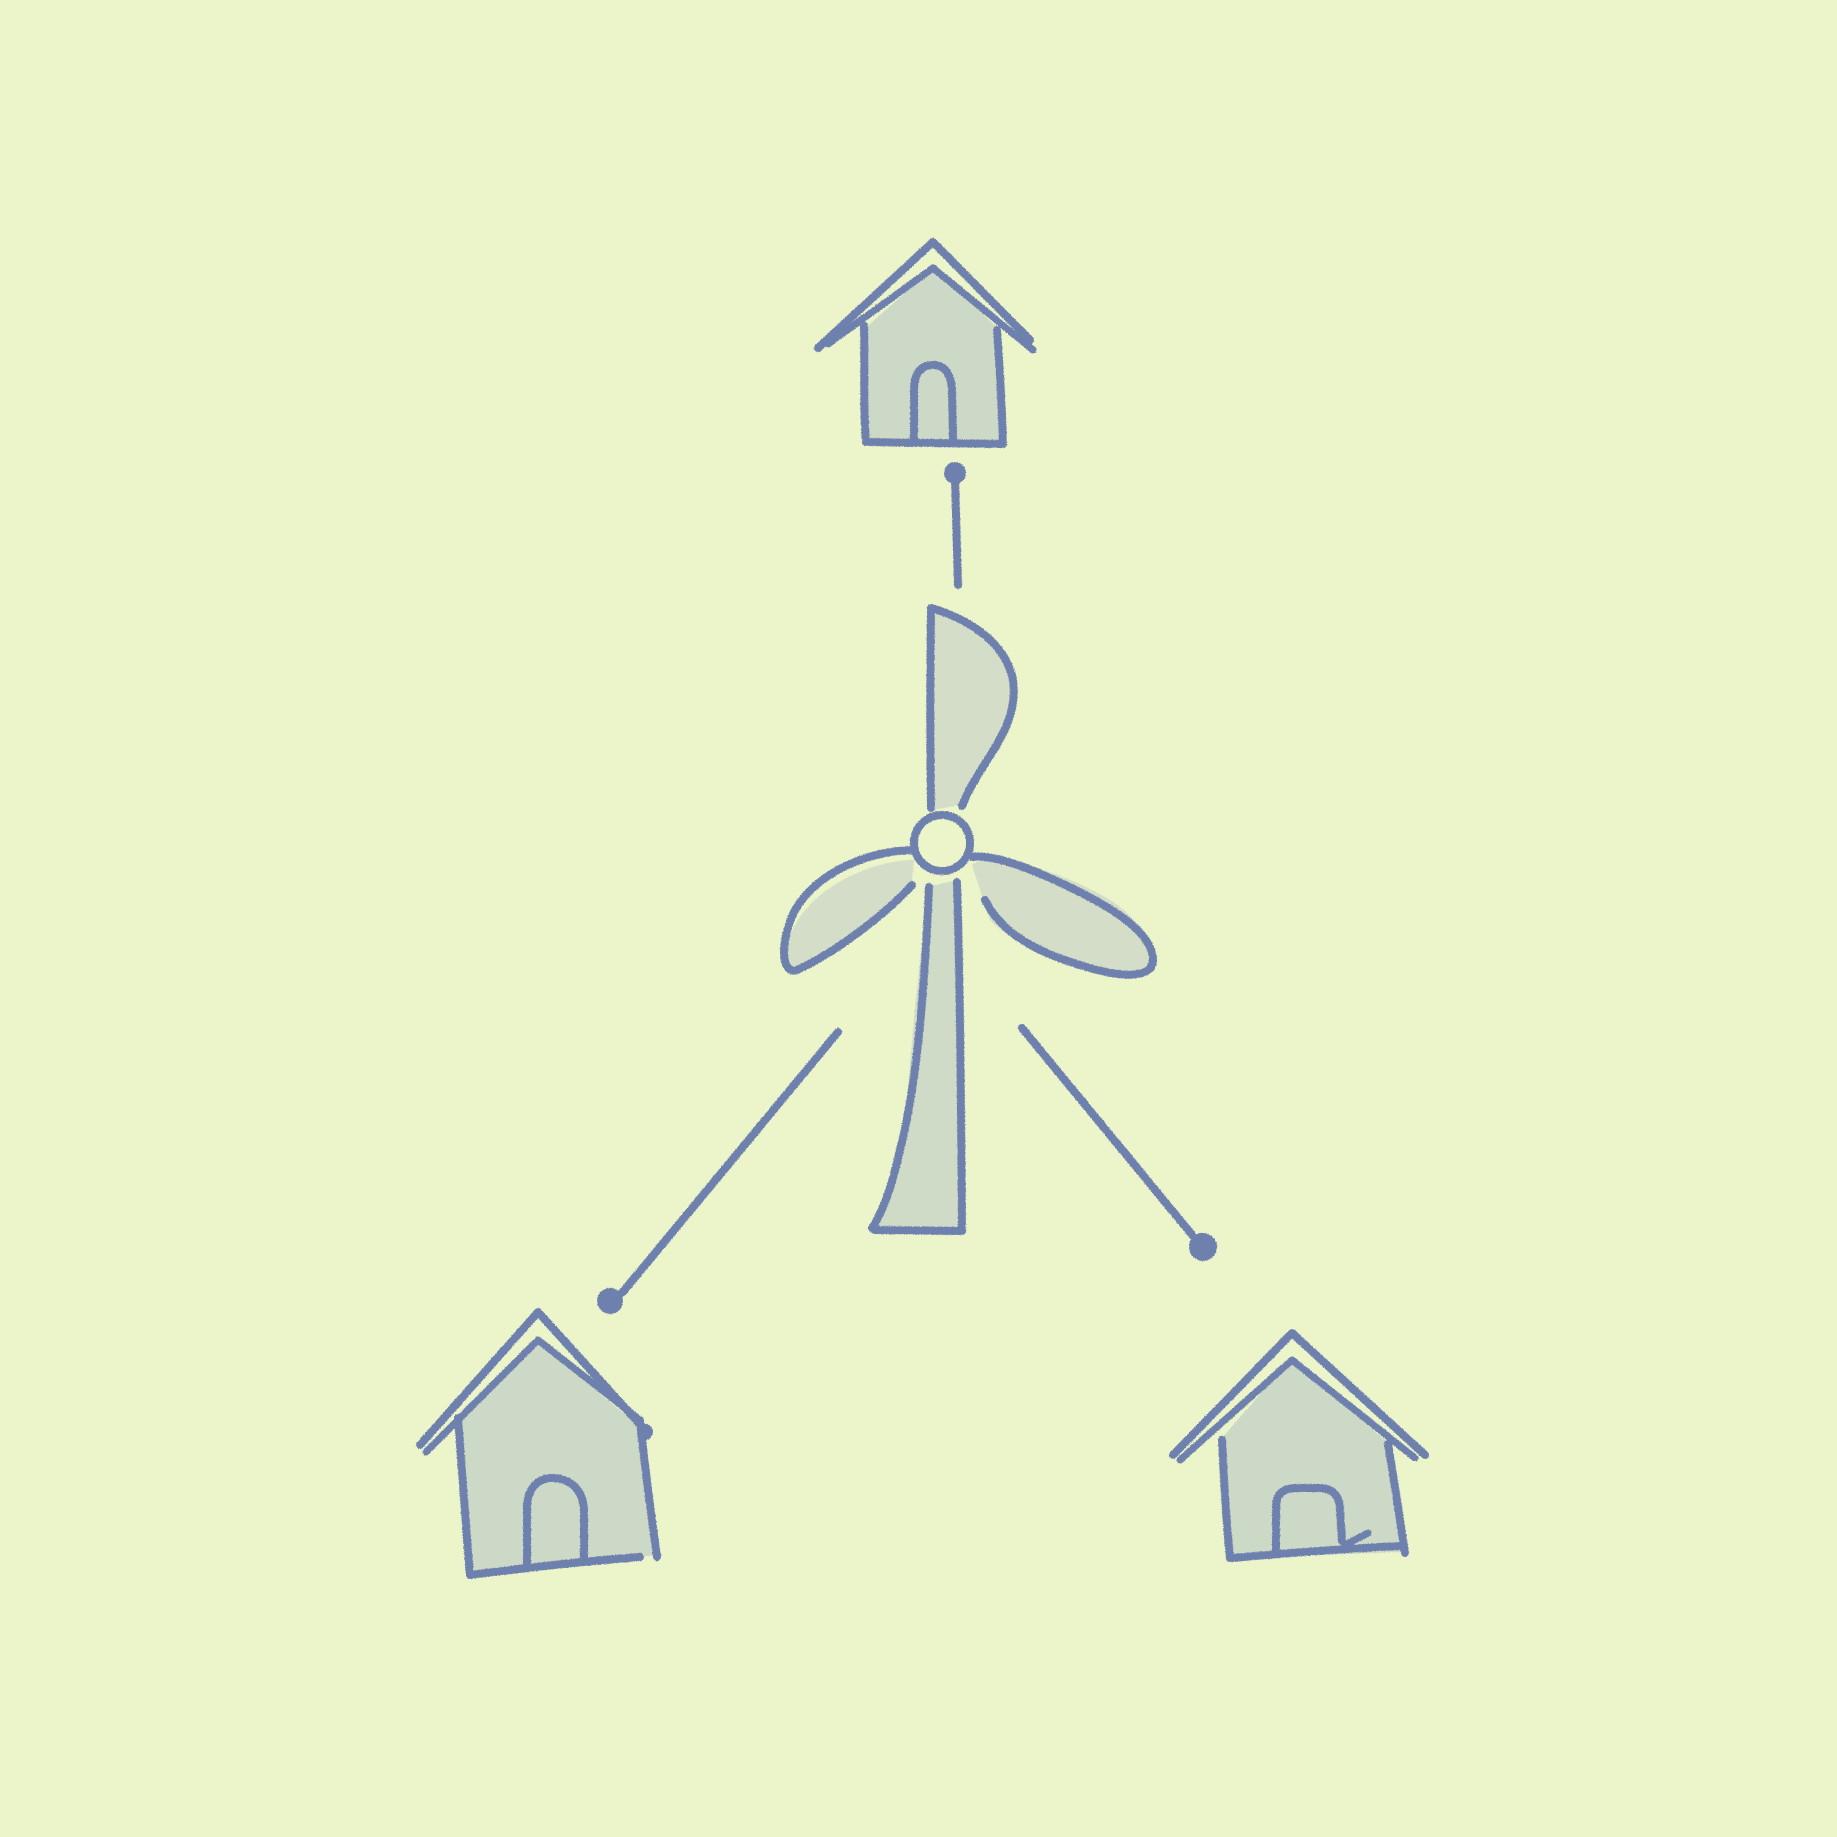 The height and width of the screenshot is (1837, 1837). I want to click on connector-top, so click(955, 525).